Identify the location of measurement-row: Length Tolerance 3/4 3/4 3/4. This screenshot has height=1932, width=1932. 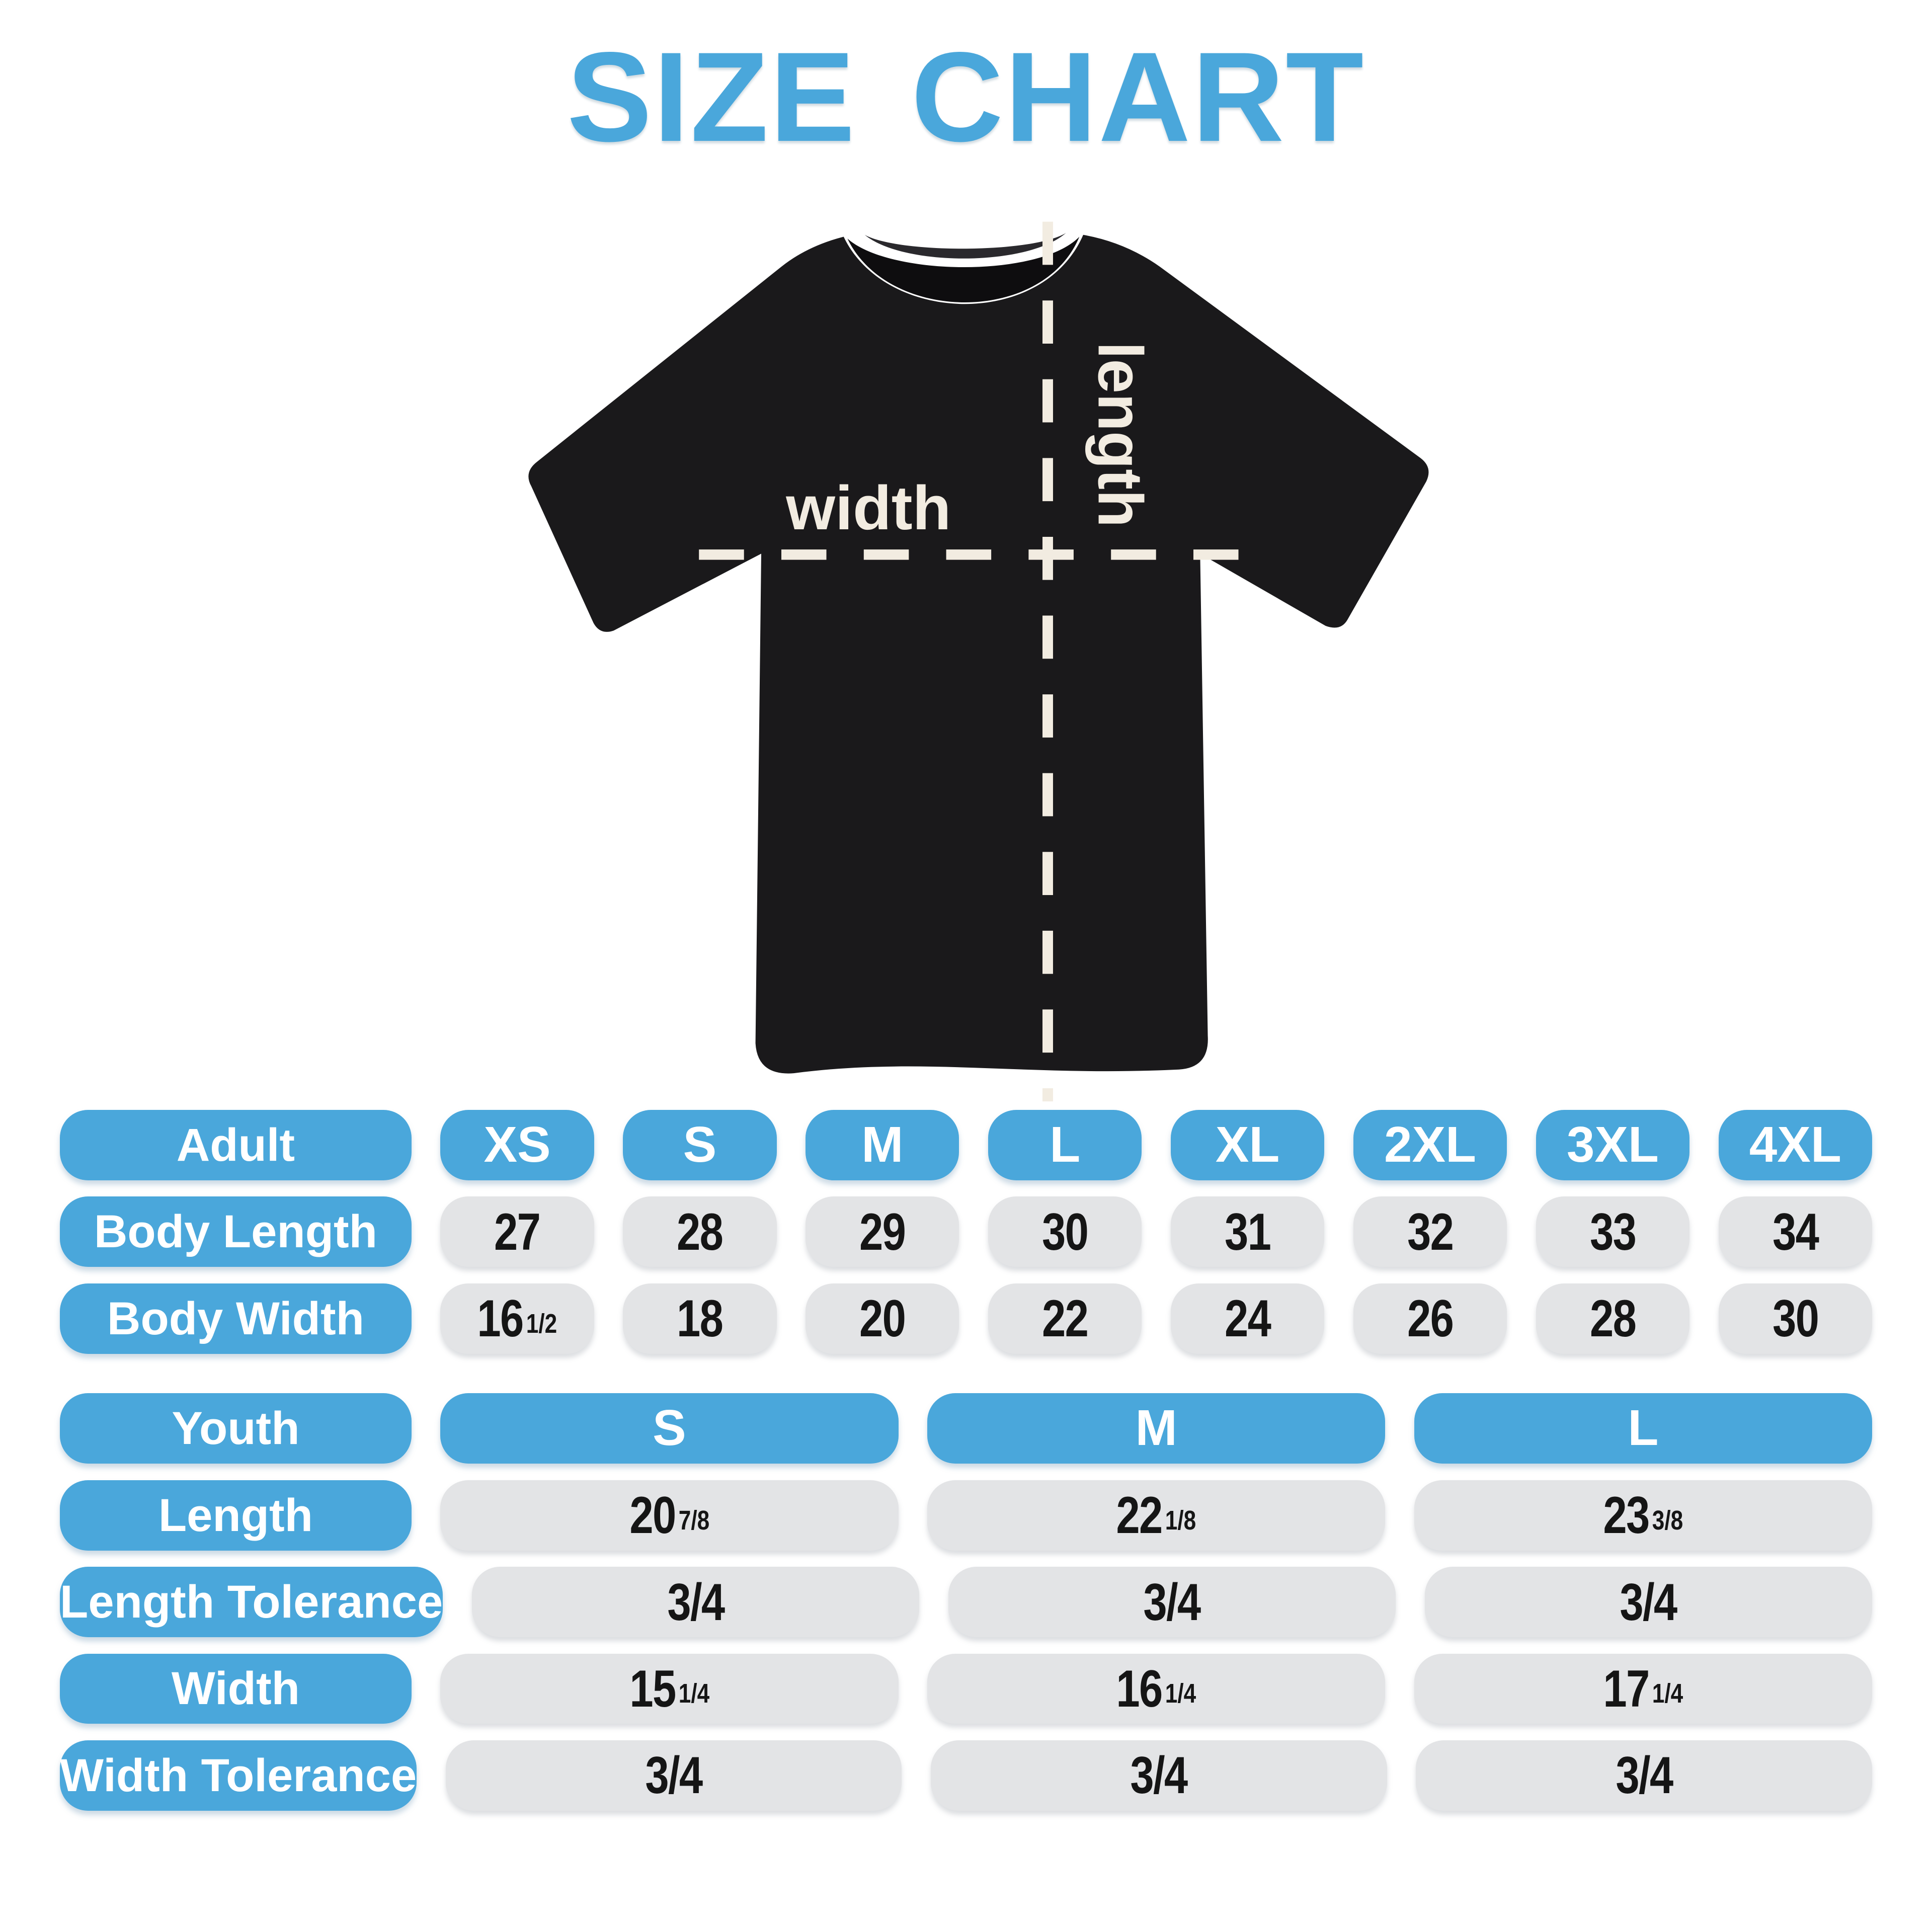
(966, 1602).